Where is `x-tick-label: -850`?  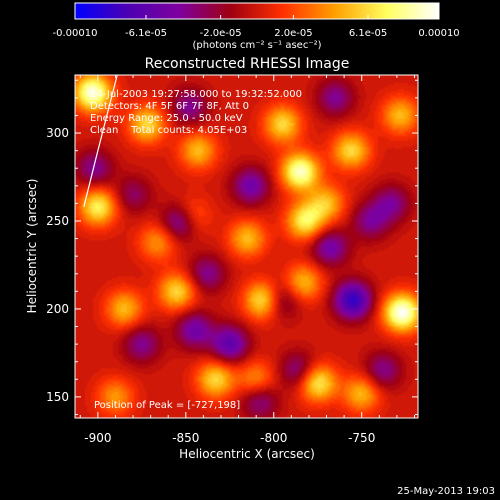
x-tick-label: -850 is located at coordinates (185, 438).